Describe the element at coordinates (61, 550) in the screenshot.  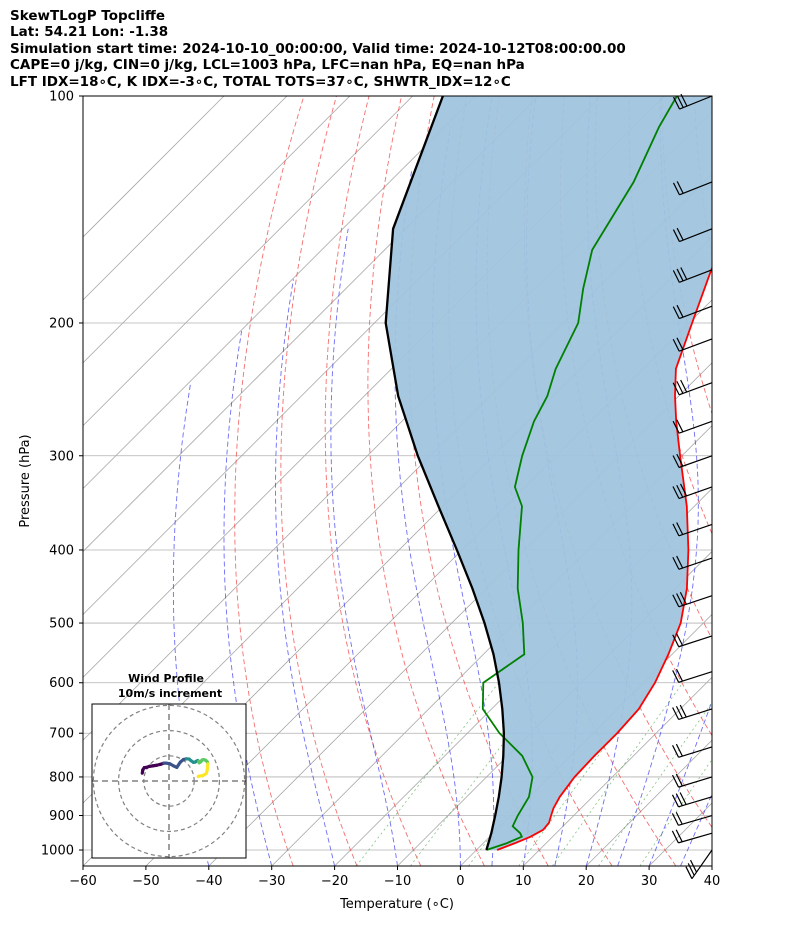
I see `y-tick-label: 400` at that location.